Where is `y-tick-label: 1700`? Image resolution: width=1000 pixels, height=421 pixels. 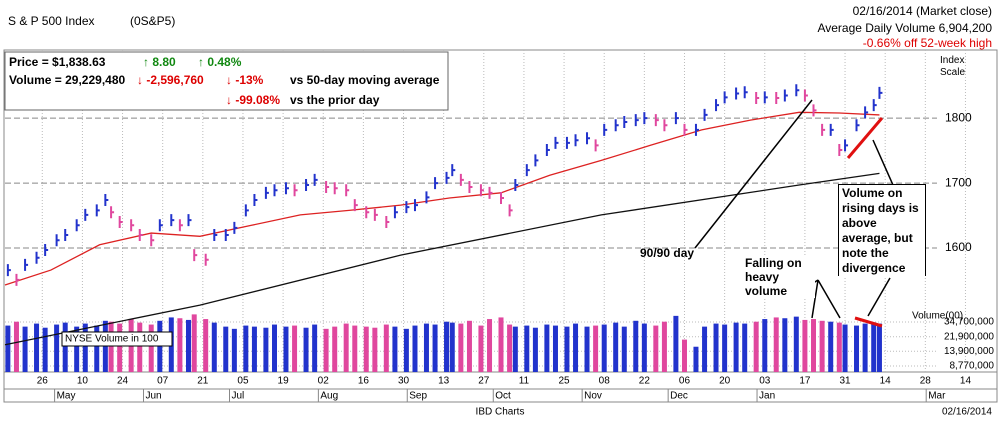 y-tick-label: 1700 is located at coordinates (958, 182).